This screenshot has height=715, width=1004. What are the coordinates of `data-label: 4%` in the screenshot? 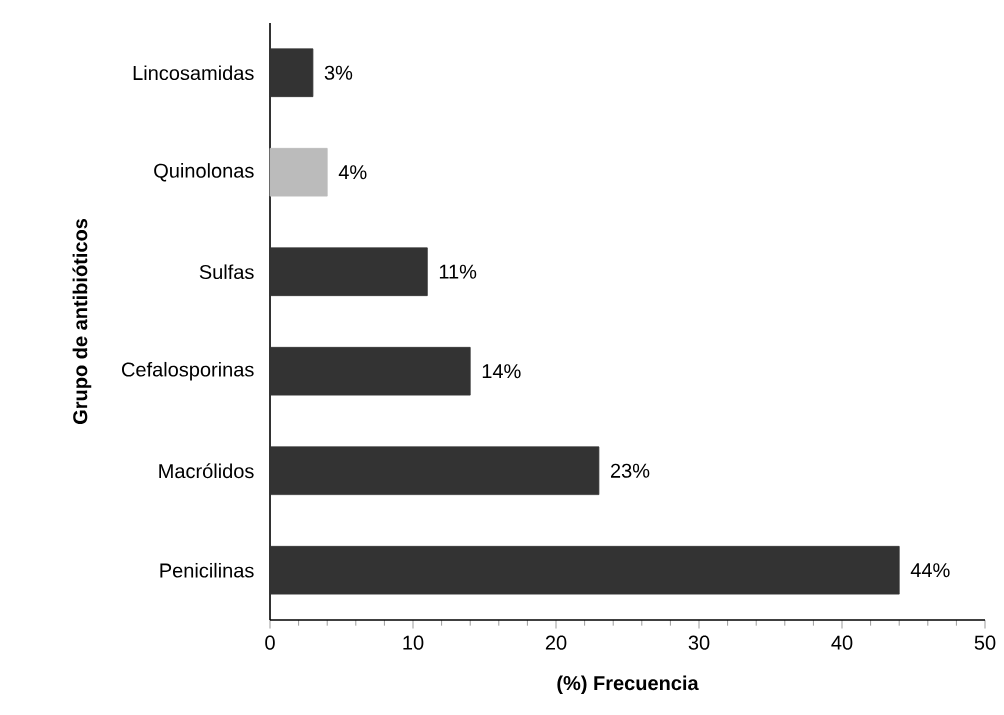 It's located at (352, 172).